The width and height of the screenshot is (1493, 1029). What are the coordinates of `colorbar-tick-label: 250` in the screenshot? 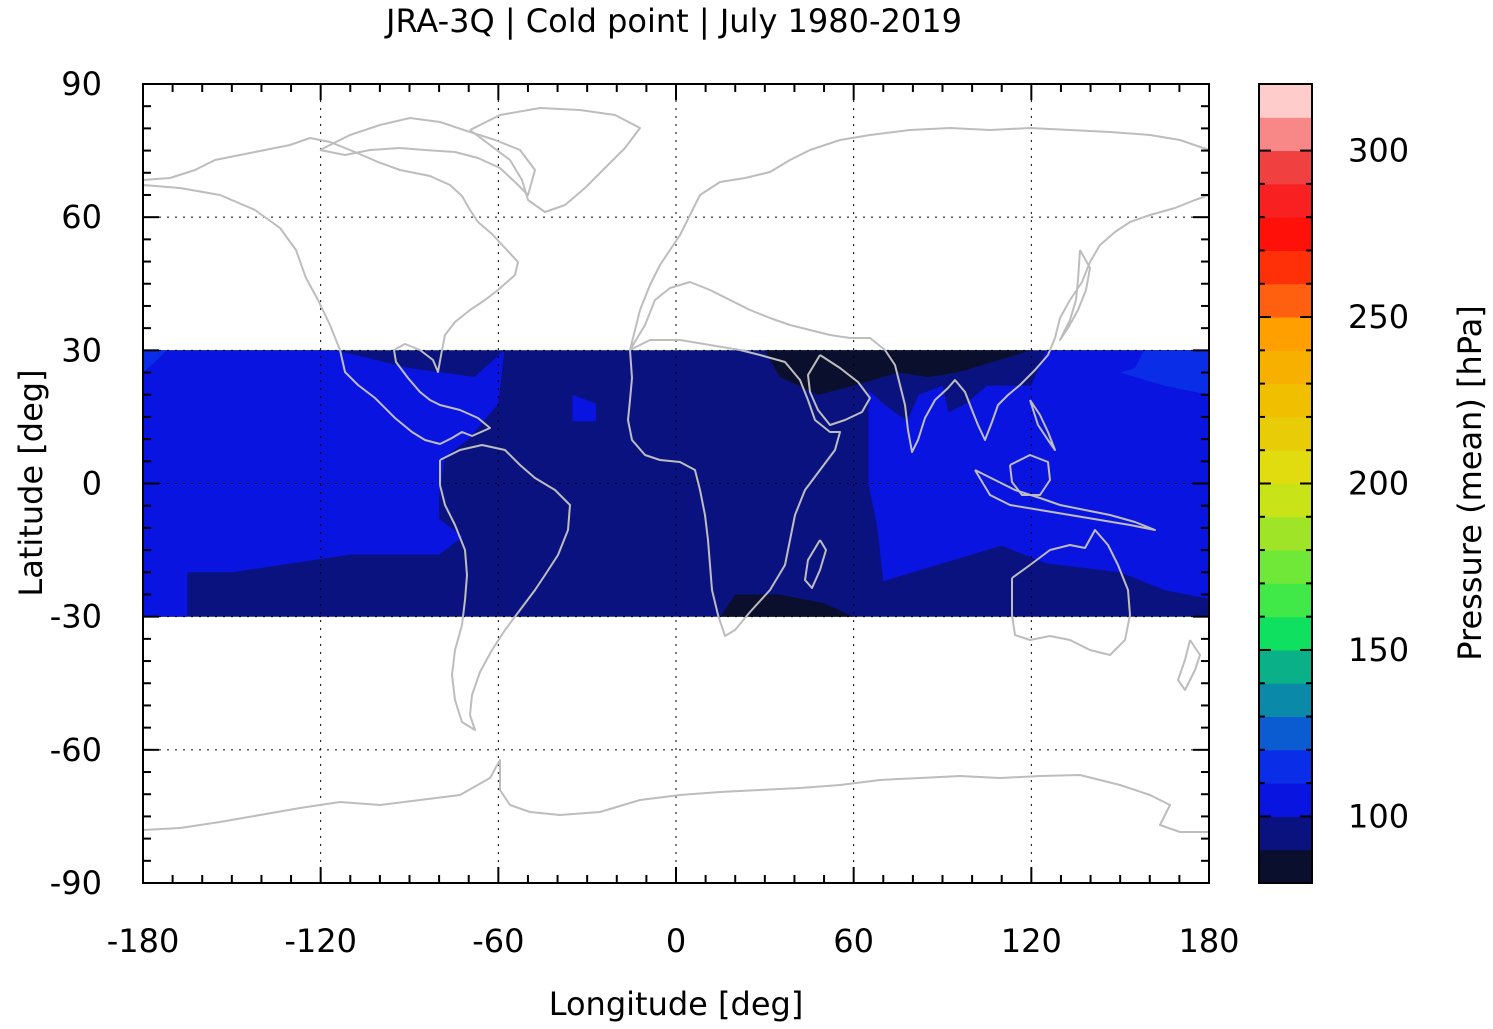 It's located at (1378, 317).